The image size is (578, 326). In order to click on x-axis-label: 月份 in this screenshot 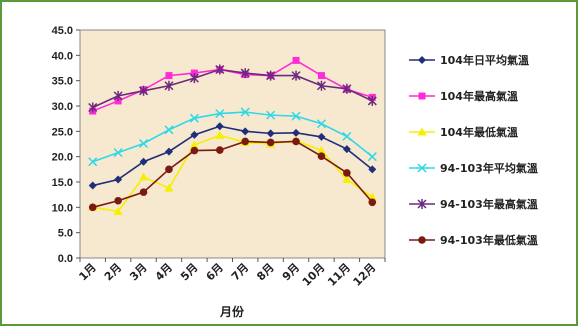, I will do `click(232, 311)`.